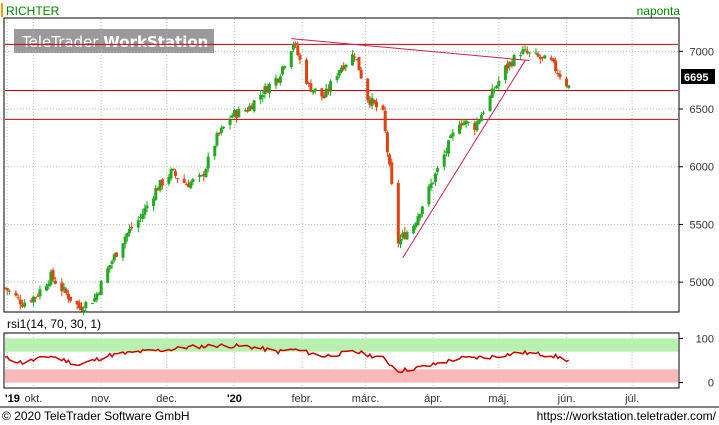 The image size is (719, 425). Describe the element at coordinates (166, 399) in the screenshot. I see `x-tick-label: dec.` at that location.